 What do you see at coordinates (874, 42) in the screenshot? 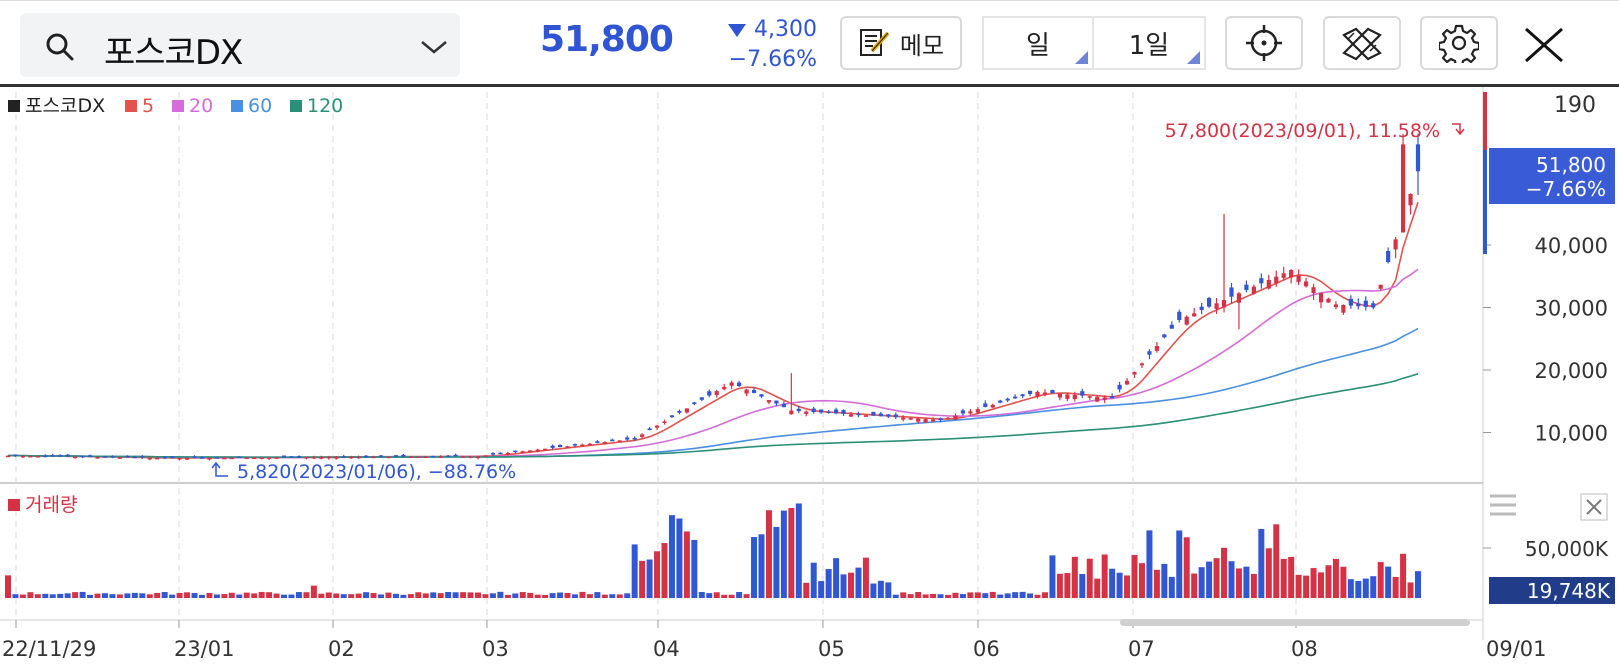
I see `memo-icon` at bounding box center [874, 42].